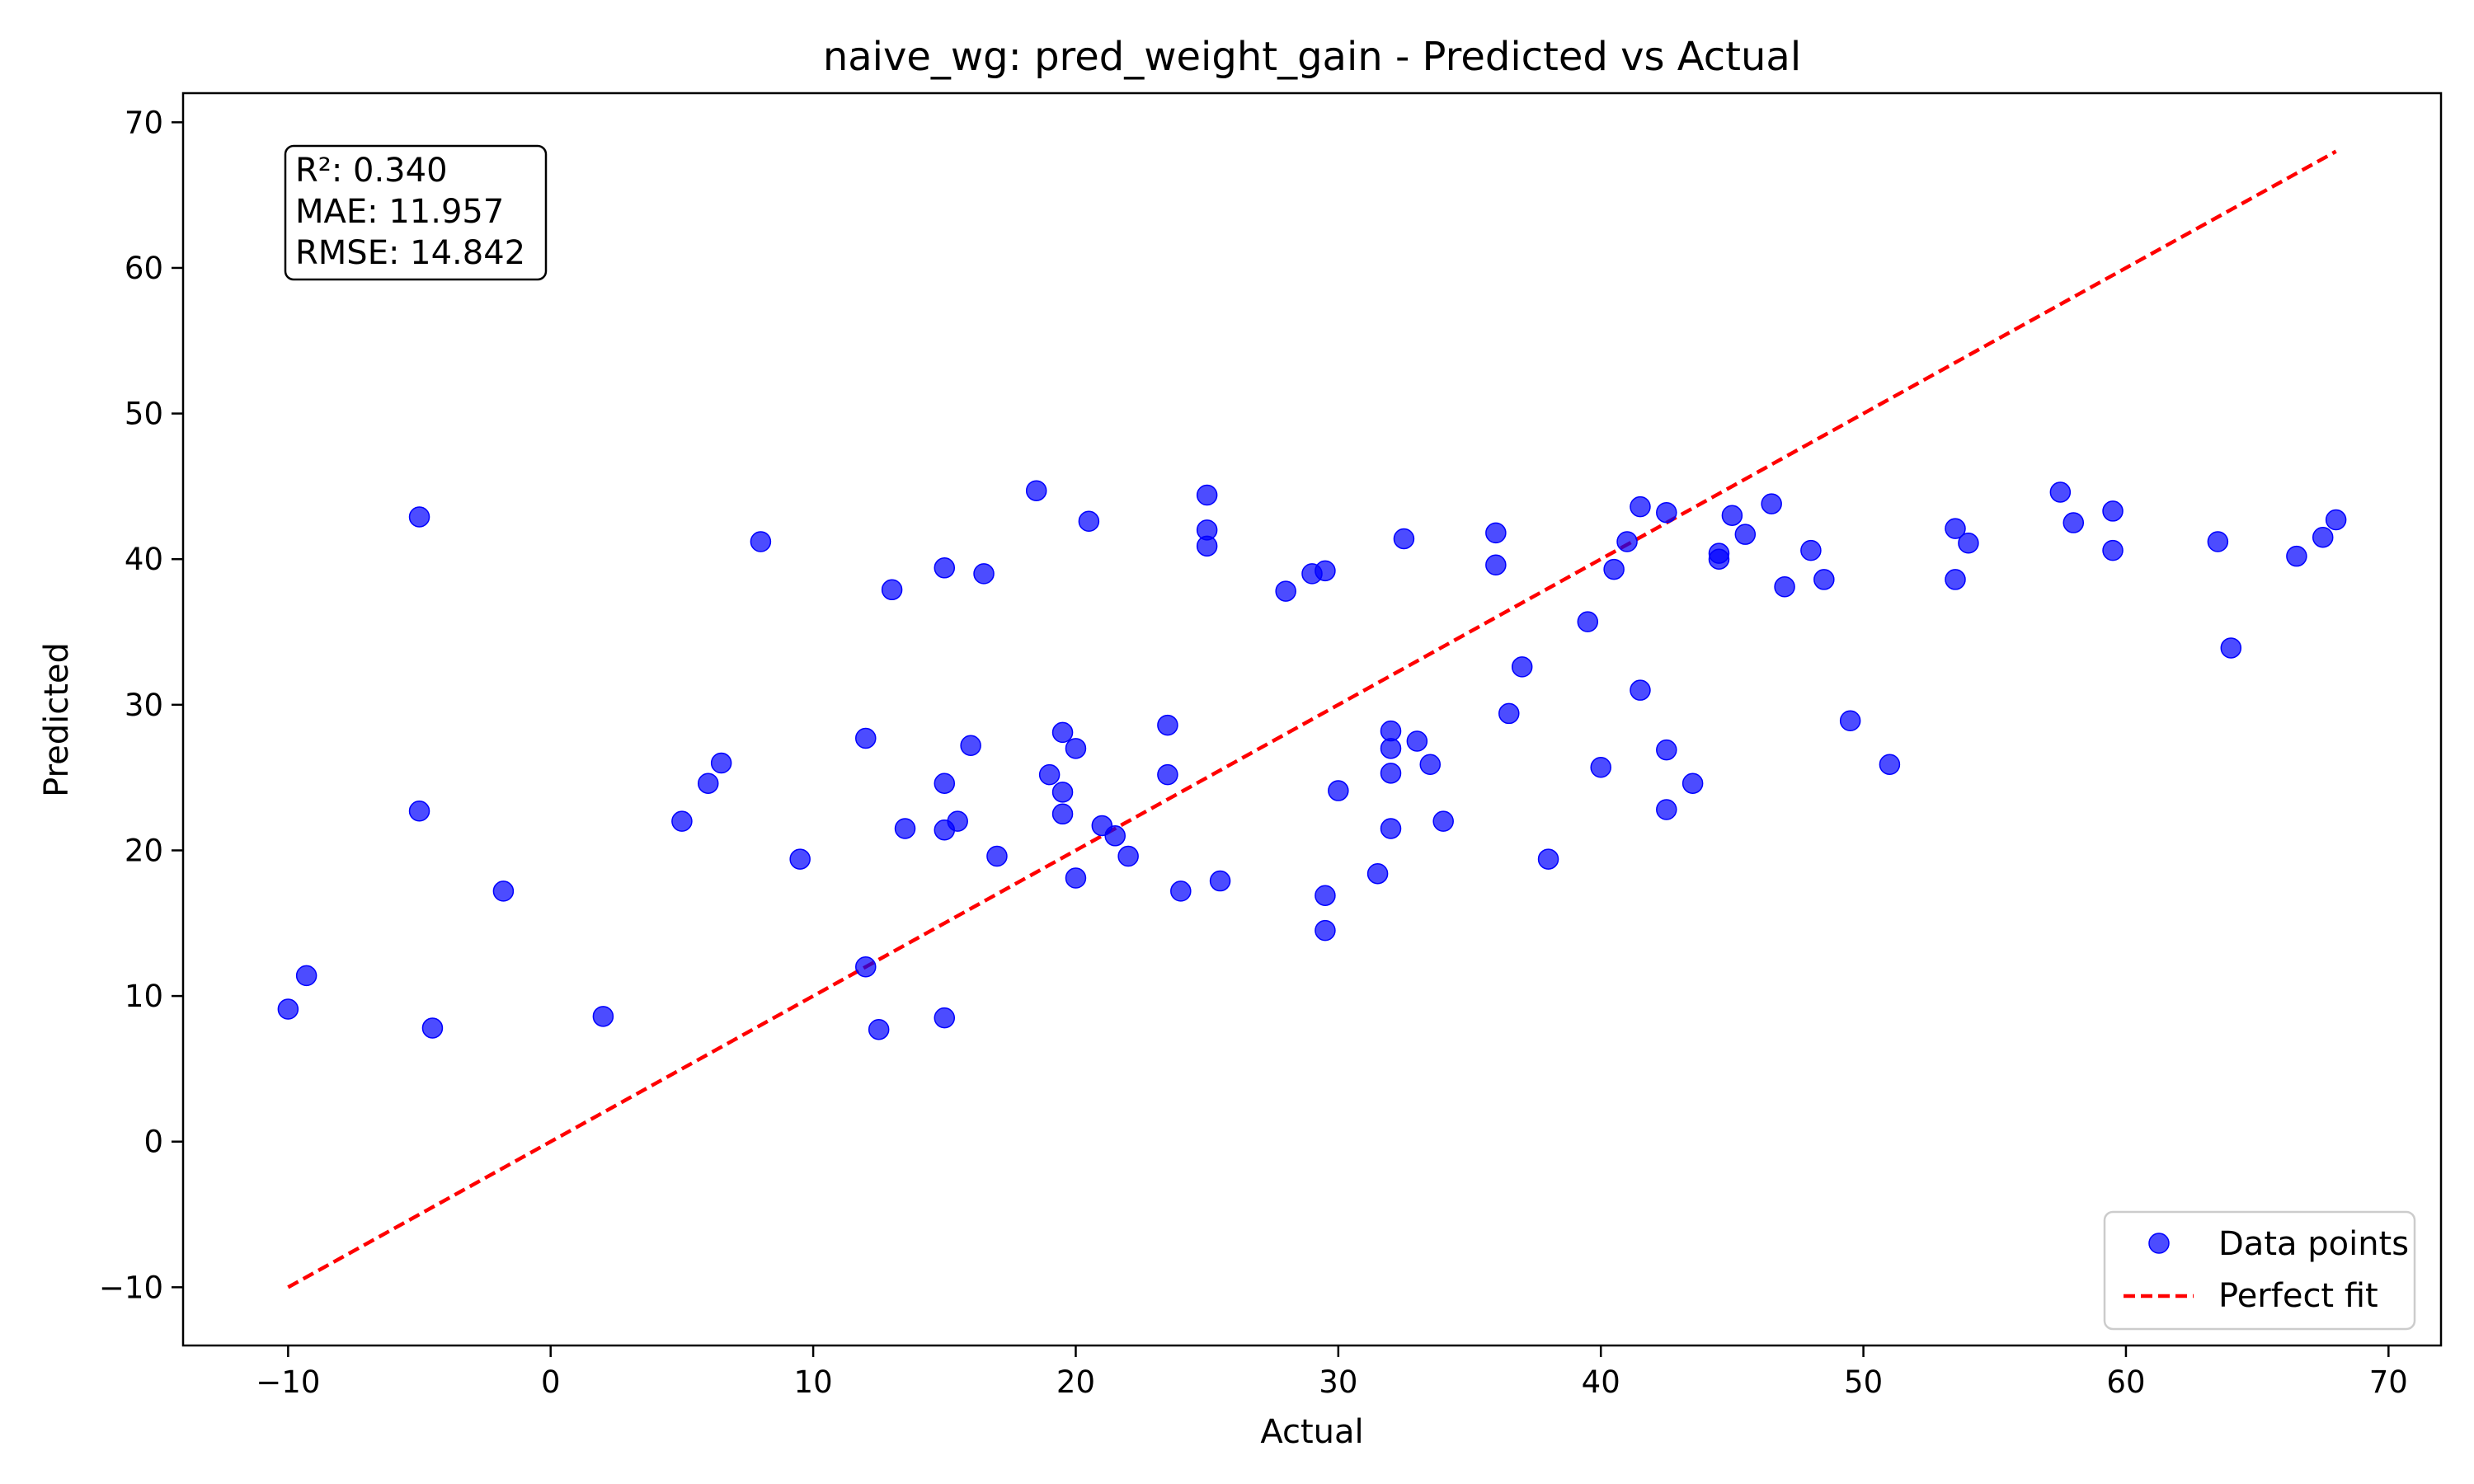 This screenshot has height=1484, width=2474. I want to click on stats-rmse: RMSE: 14.842, so click(410, 253).